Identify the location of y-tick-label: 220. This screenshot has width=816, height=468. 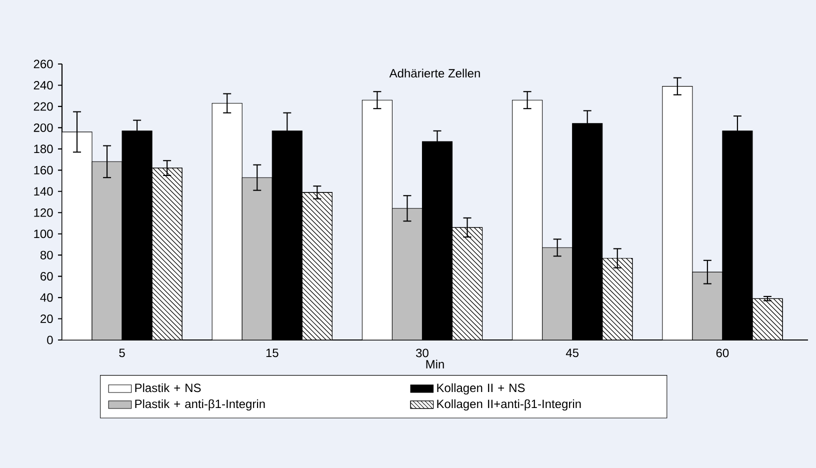
(43, 106).